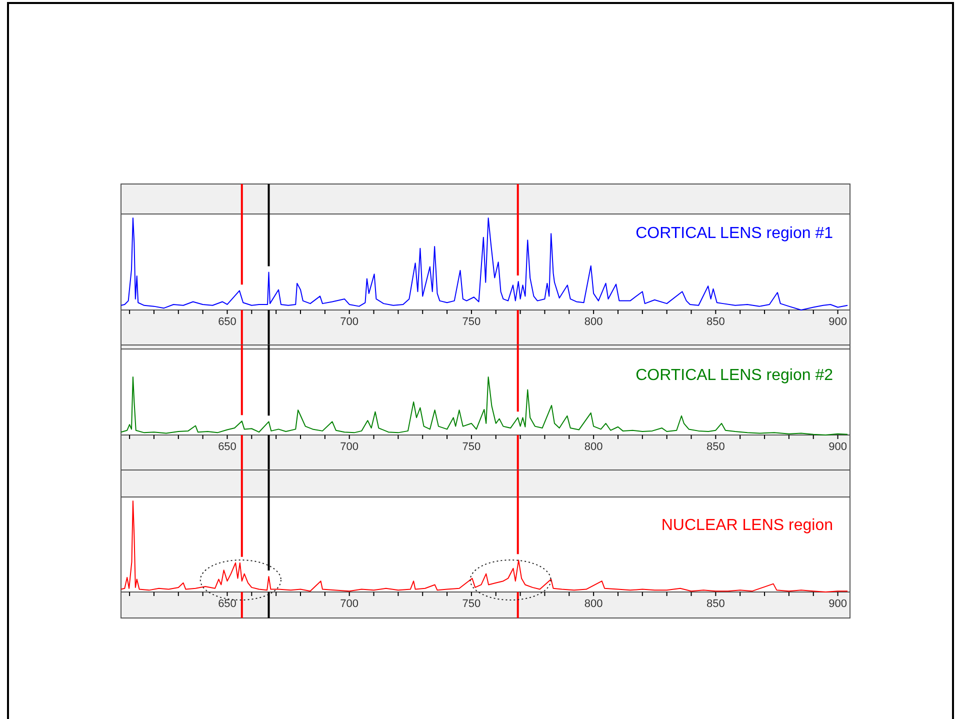 This screenshot has height=719, width=956. I want to click on text: NUCLEAR LENS region, so click(747, 525).